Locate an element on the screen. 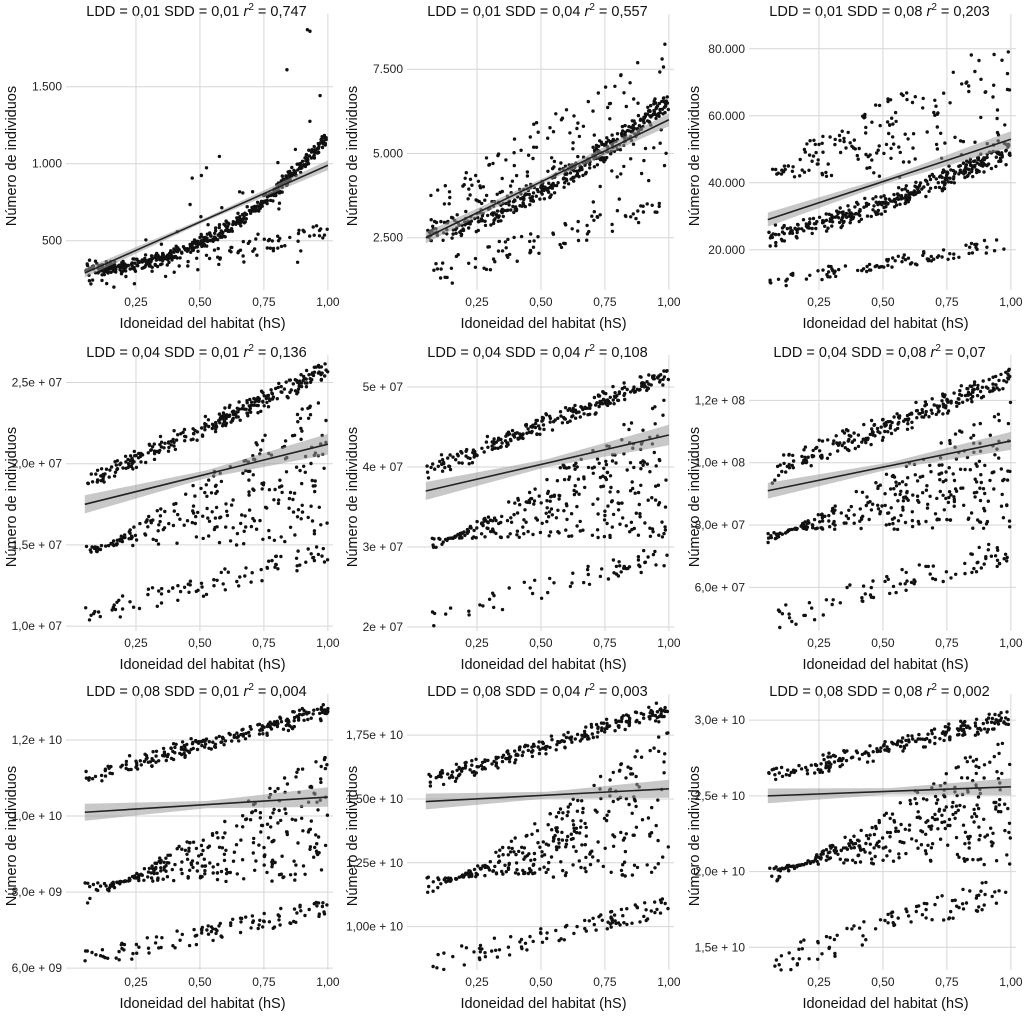 The width and height of the screenshot is (1024, 1016). y-tick-label: 40.000 is located at coordinates (726, 183).